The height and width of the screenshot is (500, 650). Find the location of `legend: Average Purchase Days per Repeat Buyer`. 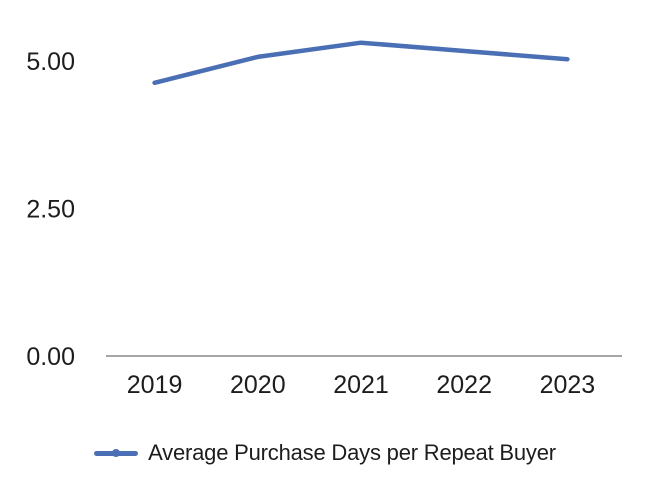

legend: Average Purchase Days per Repeat Buyer is located at coordinates (325, 453).